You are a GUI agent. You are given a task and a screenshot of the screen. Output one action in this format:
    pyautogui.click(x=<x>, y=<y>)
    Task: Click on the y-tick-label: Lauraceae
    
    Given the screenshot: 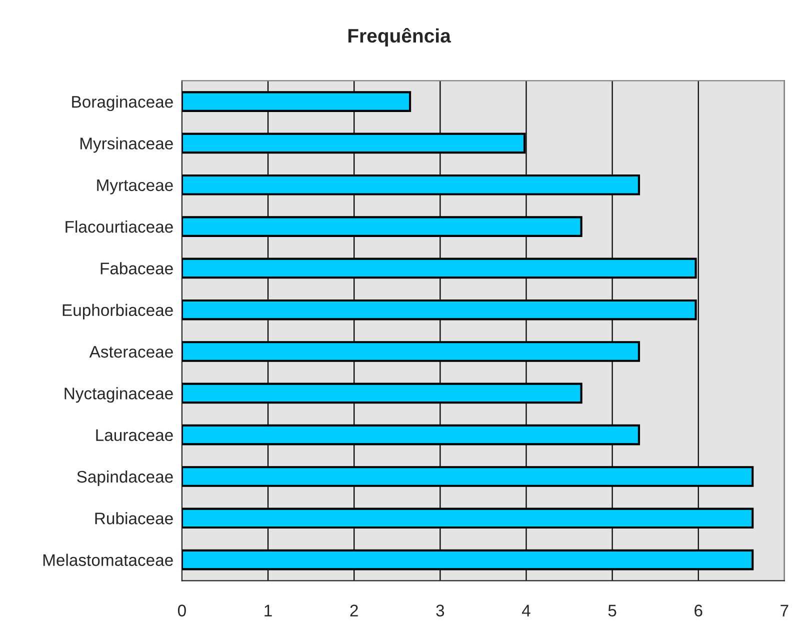 What is the action you would take?
    pyautogui.click(x=134, y=435)
    